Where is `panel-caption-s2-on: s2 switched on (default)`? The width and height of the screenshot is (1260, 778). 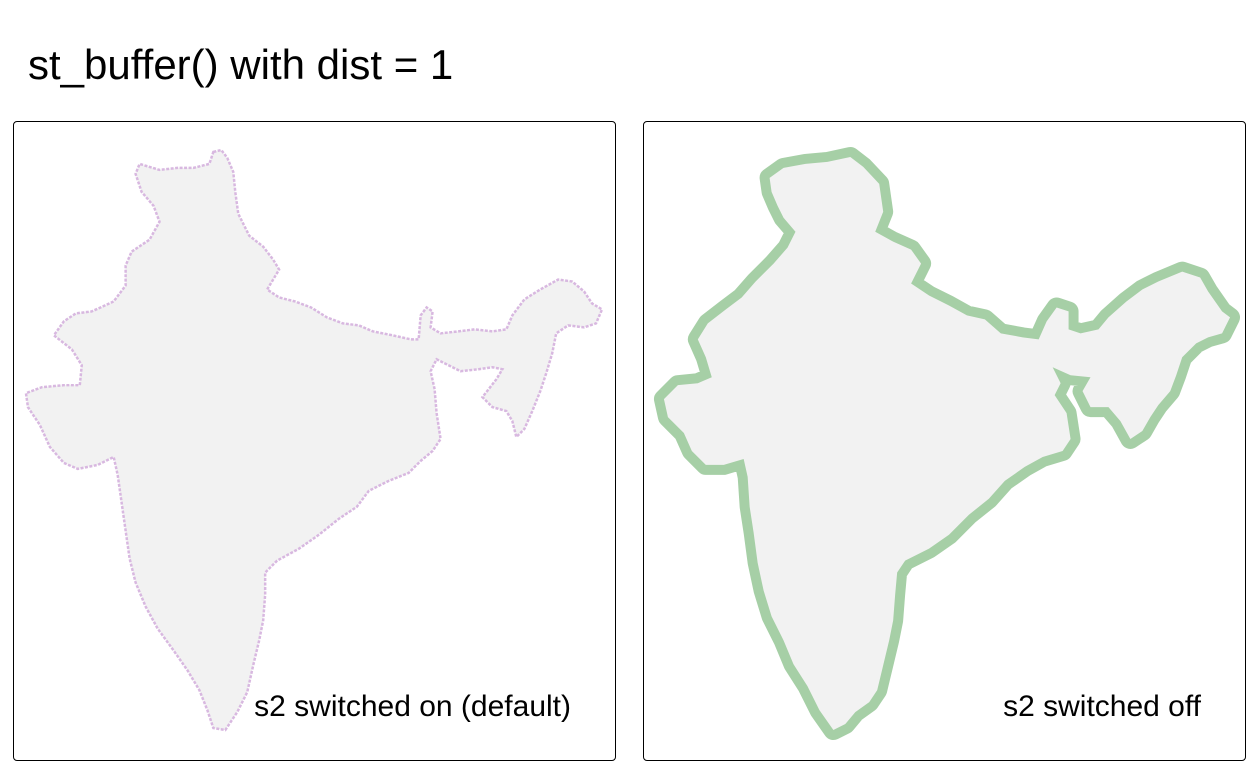 panel-caption-s2-on: s2 switched on (default) is located at coordinates (412, 706).